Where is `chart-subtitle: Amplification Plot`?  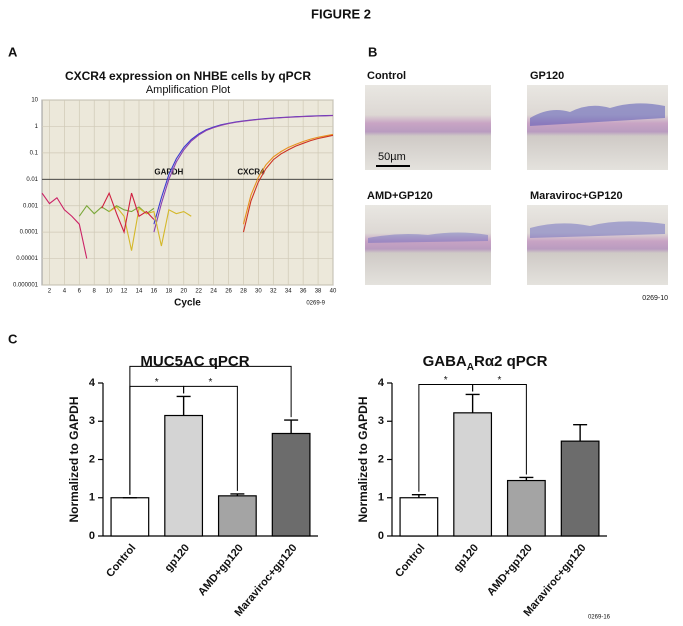
chart-subtitle: Amplification Plot is located at coordinates (188, 90).